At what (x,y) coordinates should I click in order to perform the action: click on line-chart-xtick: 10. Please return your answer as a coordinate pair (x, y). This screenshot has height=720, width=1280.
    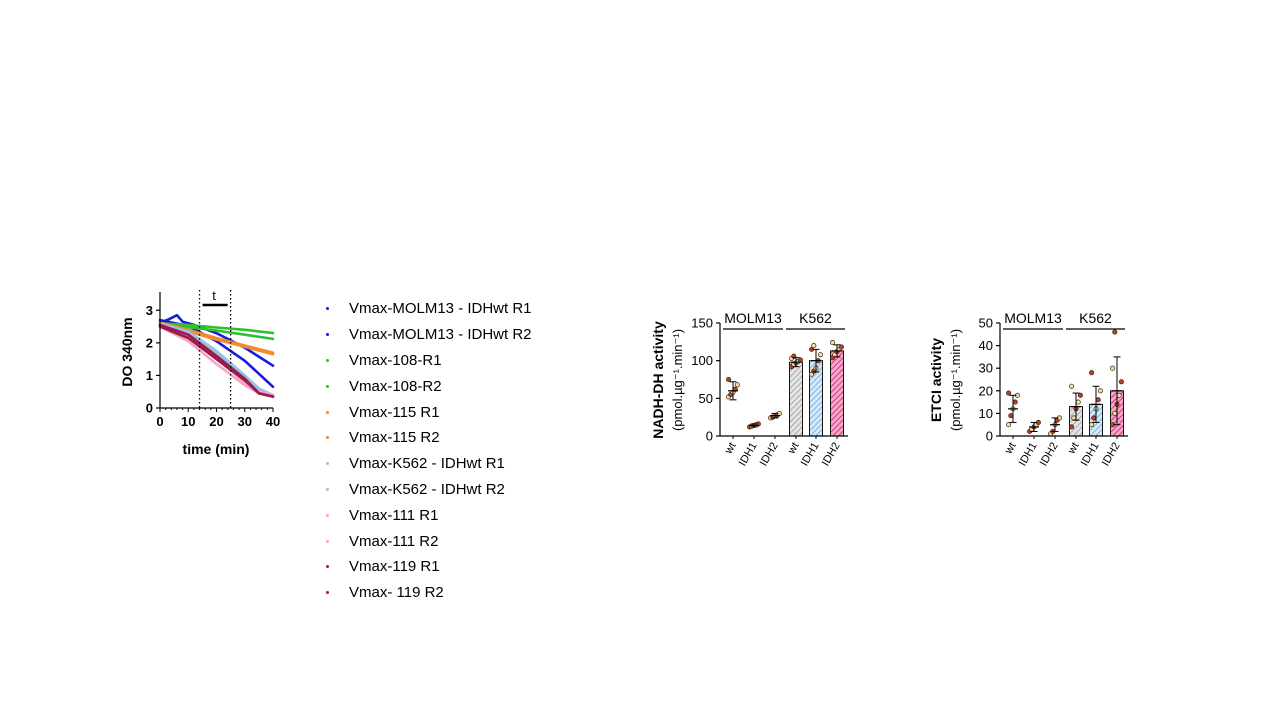
    Looking at the image, I should click on (188, 421).